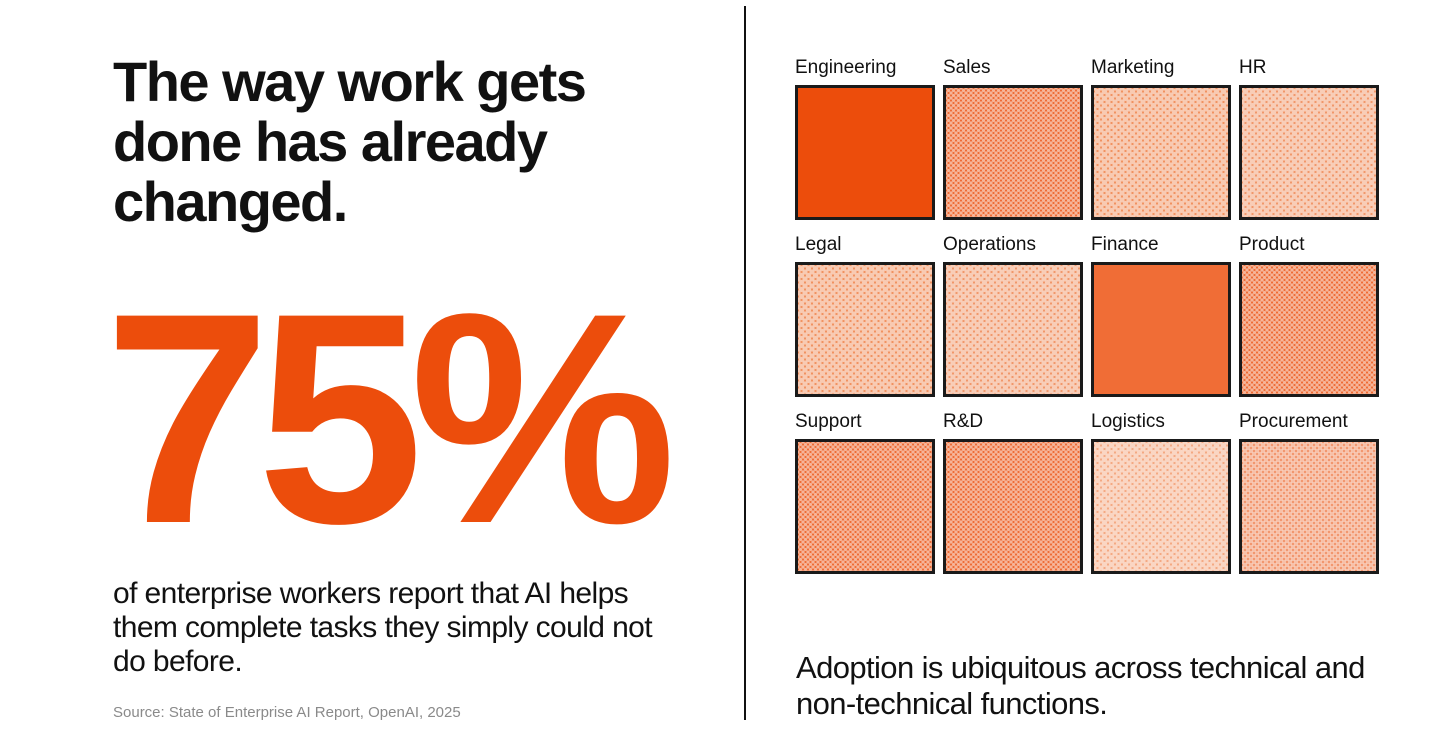  What do you see at coordinates (1128, 421) in the screenshot?
I see `function-label: Logistics` at bounding box center [1128, 421].